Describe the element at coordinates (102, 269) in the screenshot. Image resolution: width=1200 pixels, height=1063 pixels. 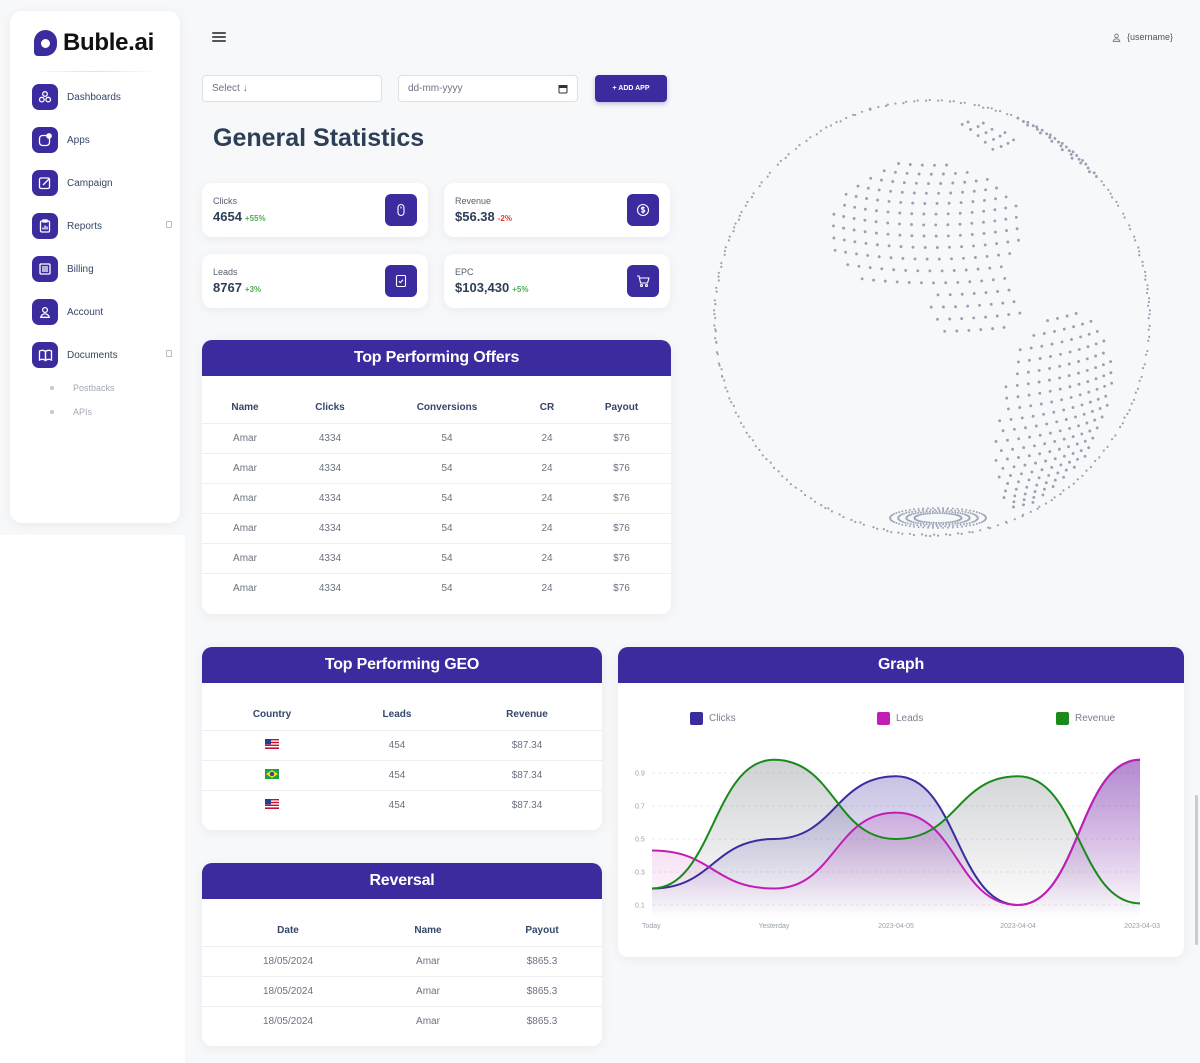
I see `sidebar-item-billing: Billing` at that location.